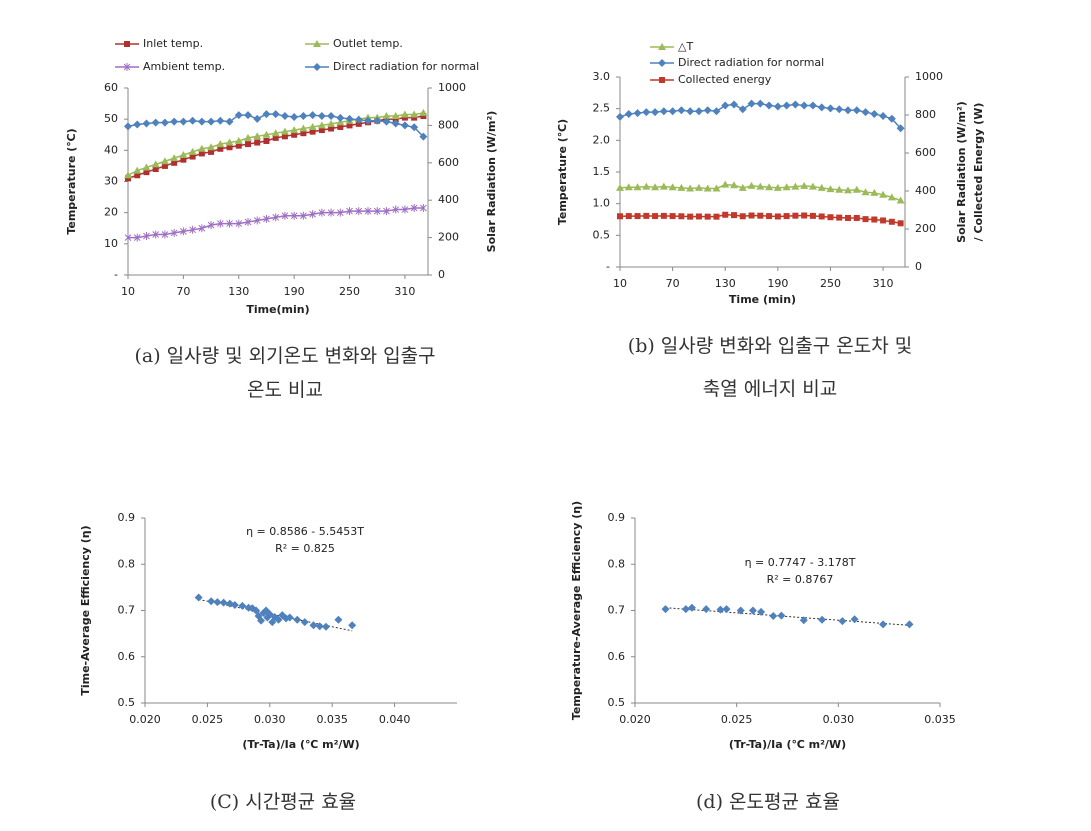 This screenshot has height=831, width=1091. What do you see at coordinates (929, 76) in the screenshot?
I see `y2-tick-label: 1000` at bounding box center [929, 76].